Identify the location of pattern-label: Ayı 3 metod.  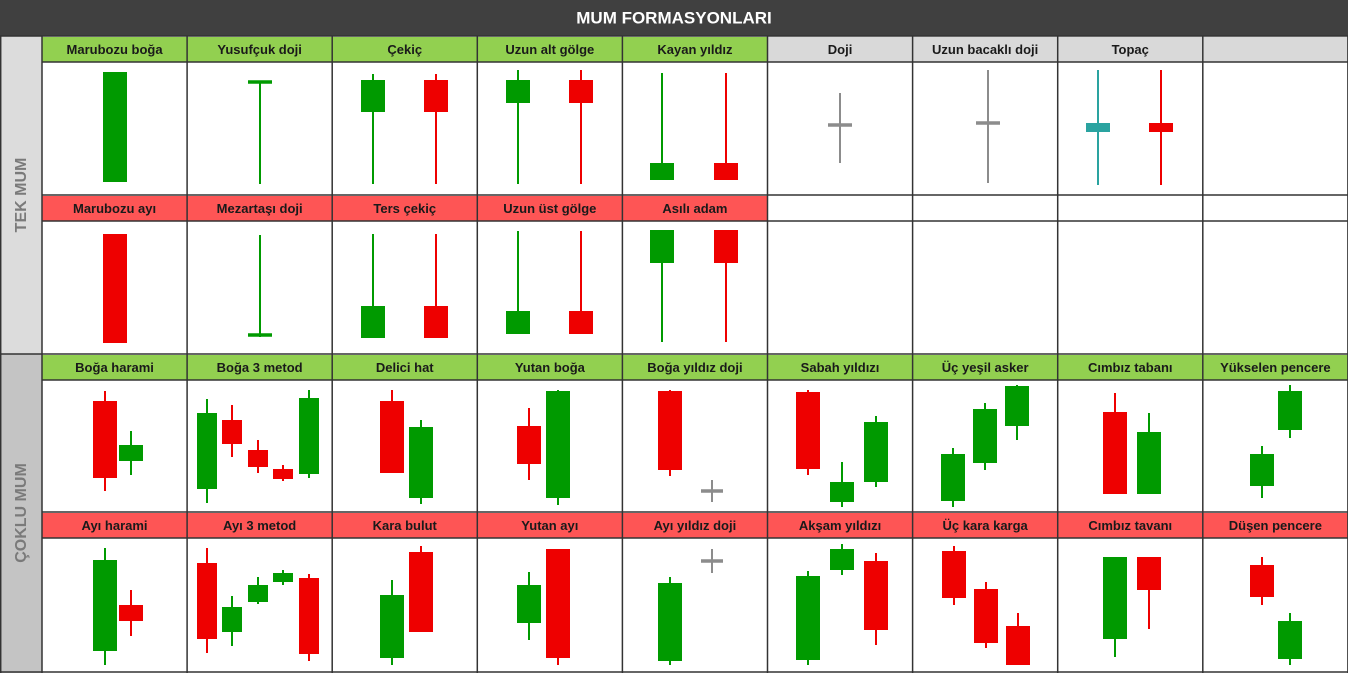
(259, 525).